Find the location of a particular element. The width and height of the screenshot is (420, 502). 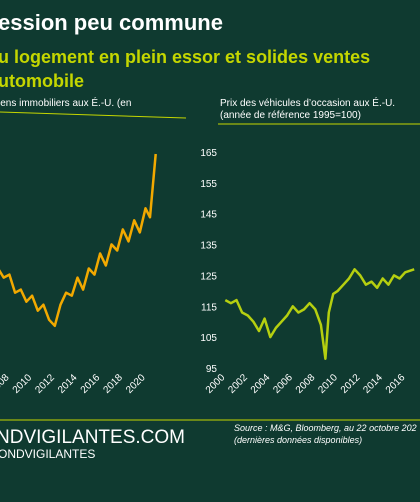

chart-title: (année de référence 1995=100) is located at coordinates (290, 115).